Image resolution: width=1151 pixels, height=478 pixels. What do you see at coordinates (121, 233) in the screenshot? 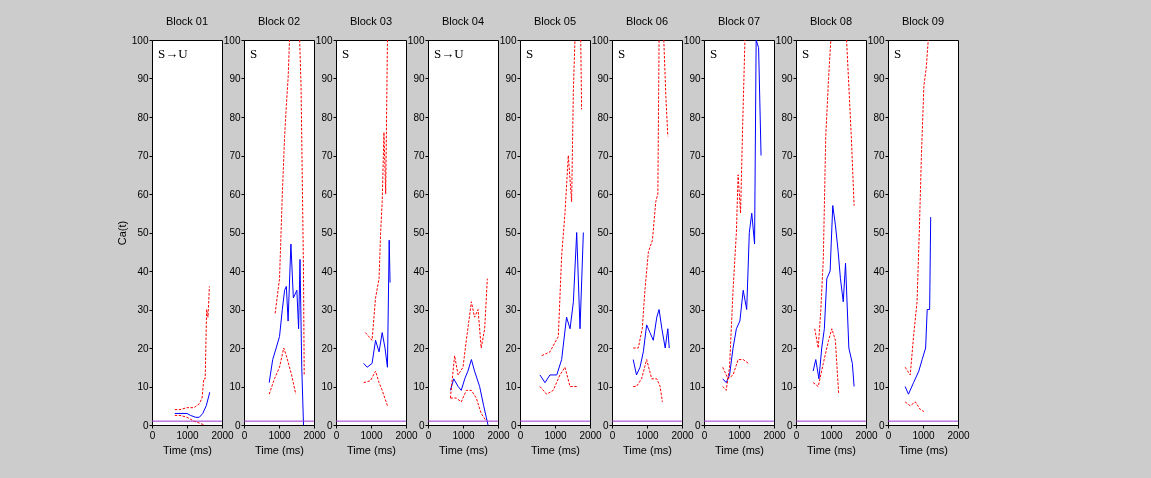
I see `y-axis-title: Ca(t)` at bounding box center [121, 233].